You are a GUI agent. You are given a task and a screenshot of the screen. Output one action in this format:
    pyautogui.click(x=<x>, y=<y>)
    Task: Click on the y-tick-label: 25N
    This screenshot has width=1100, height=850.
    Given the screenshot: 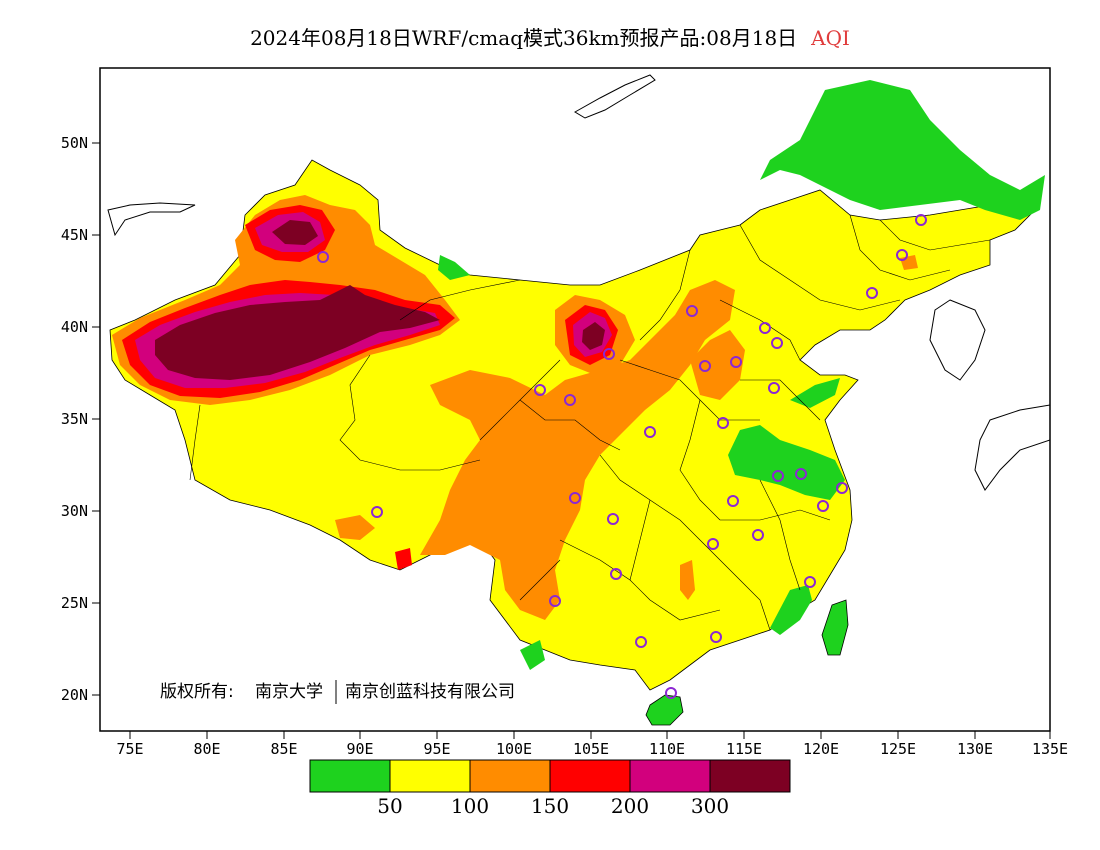 What is the action you would take?
    pyautogui.click(x=74, y=603)
    